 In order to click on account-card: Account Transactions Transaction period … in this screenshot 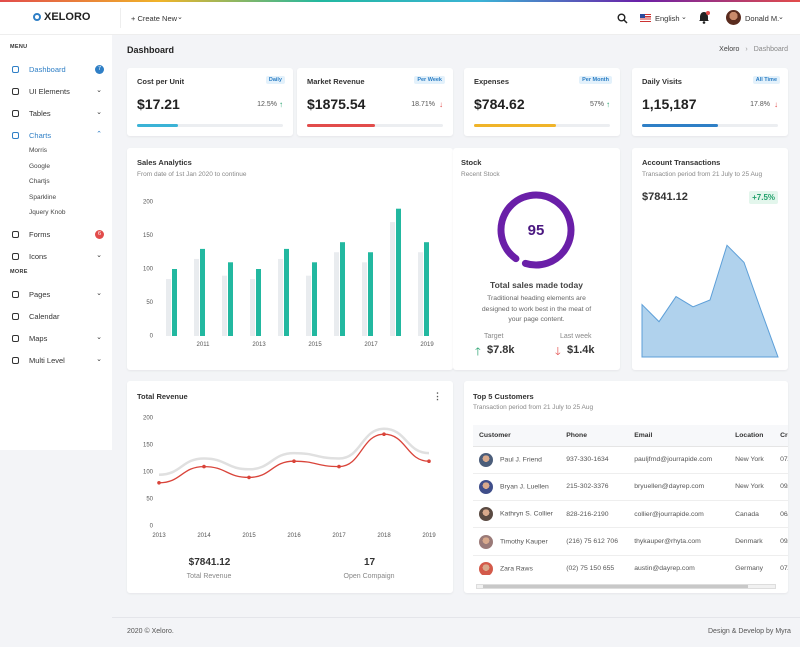, I will do `click(710, 259)`.